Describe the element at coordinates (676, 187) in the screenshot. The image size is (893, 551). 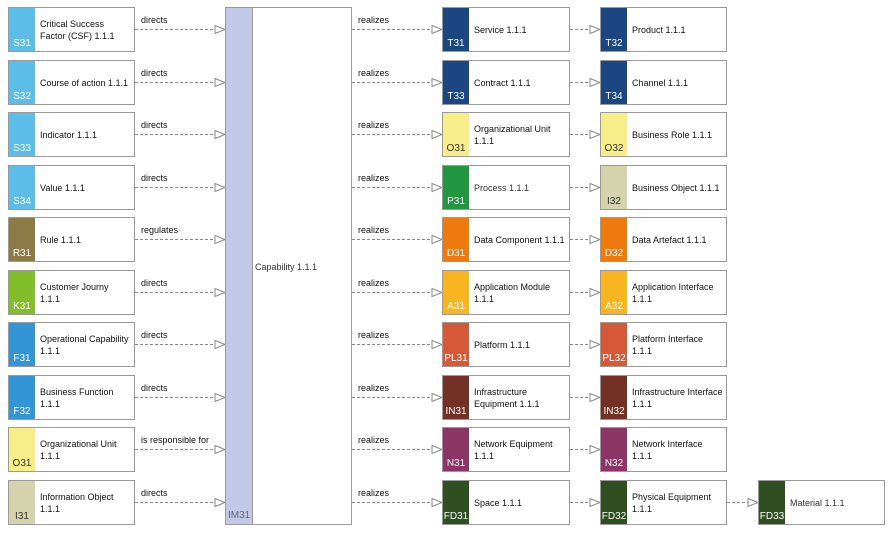
I see `element-label: Business Object 1.1.1` at that location.